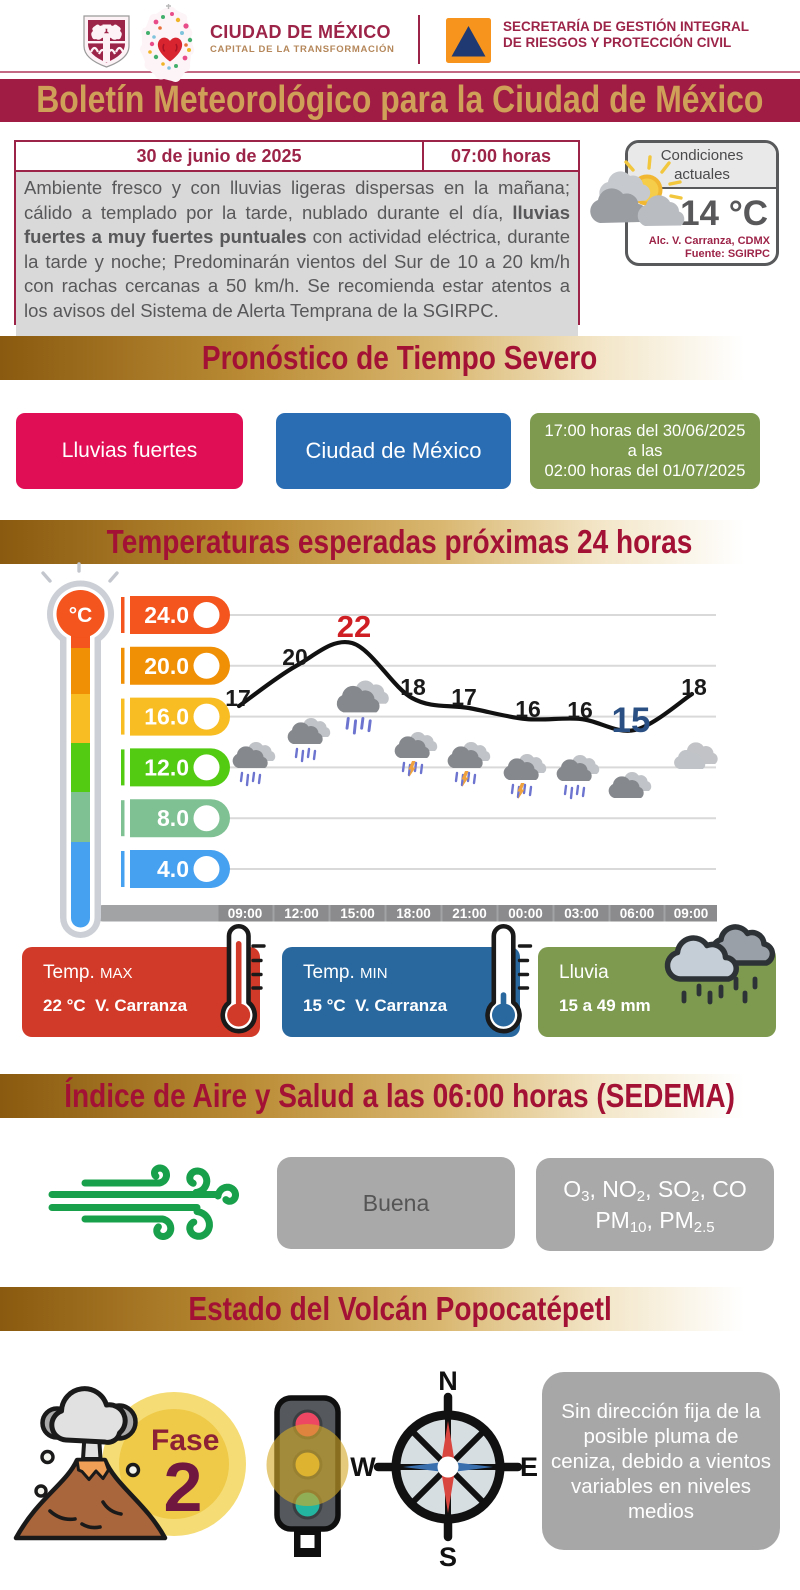 Image resolution: width=800 pixels, height=1590 pixels. What do you see at coordinates (81, 615) in the screenshot?
I see `svg-text: °C` at bounding box center [81, 615].